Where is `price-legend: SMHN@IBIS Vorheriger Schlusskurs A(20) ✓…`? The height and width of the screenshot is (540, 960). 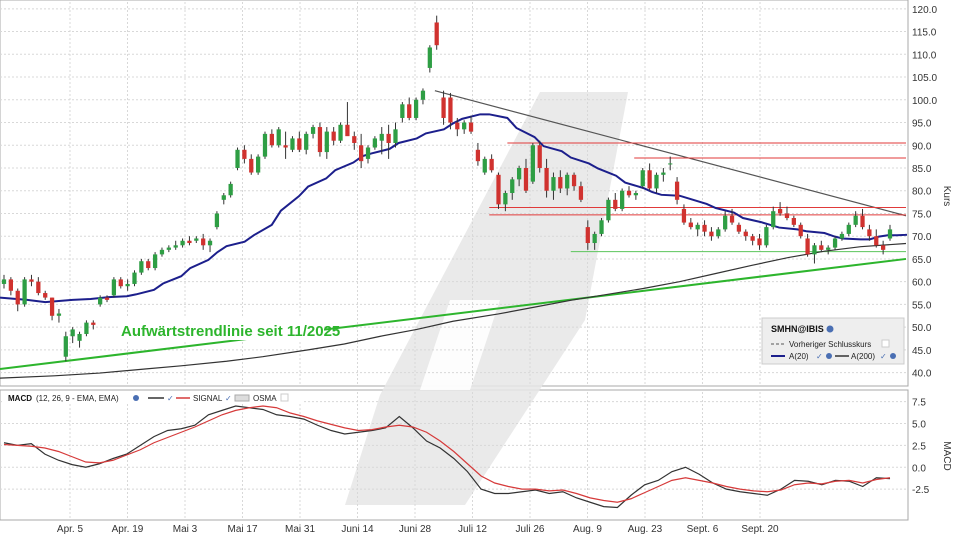
price-legend: SMHN@IBIS Vorheriger Schlusskurs A(20) ✓… is located at coordinates (833, 341).